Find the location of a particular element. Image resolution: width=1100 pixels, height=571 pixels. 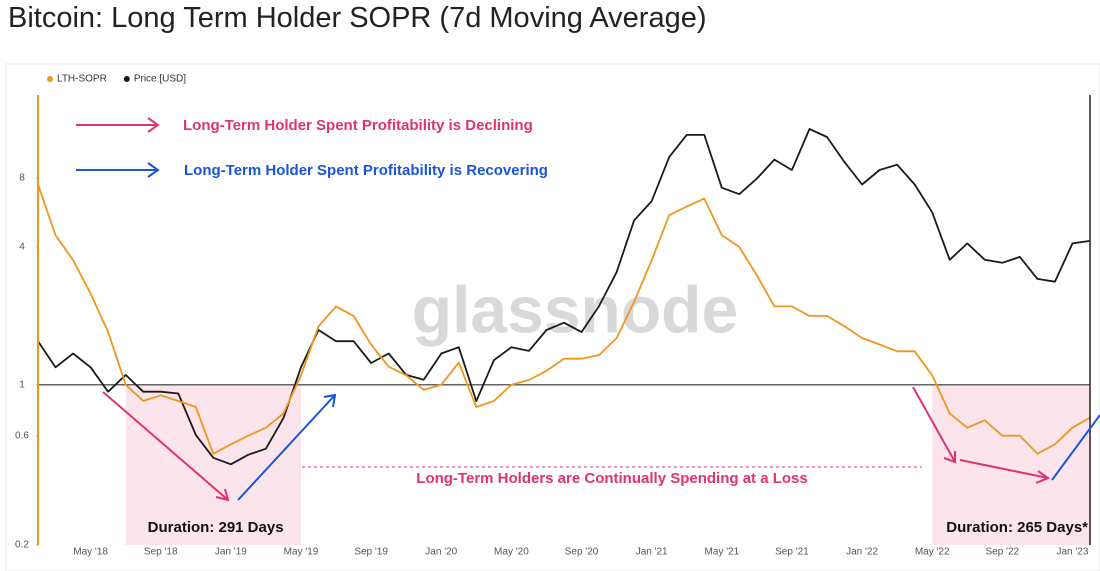

duration-label: Duration: 291 Days is located at coordinates (216, 527).